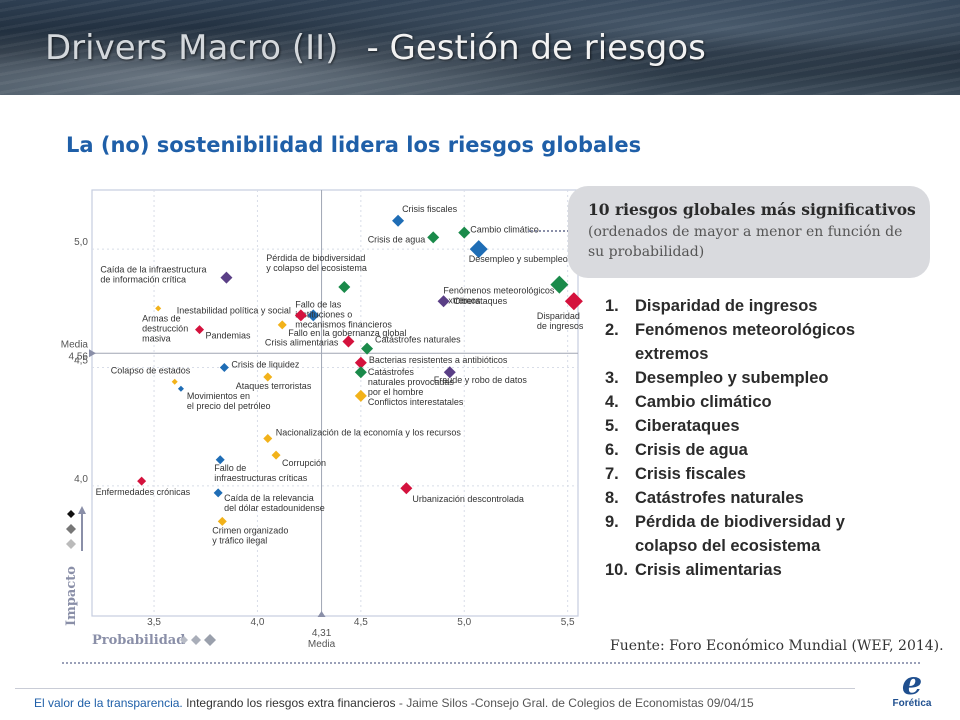 Image resolution: width=960 pixels, height=720 pixels. What do you see at coordinates (612, 378) in the screenshot?
I see `list-item-num: 3.` at bounding box center [612, 378].